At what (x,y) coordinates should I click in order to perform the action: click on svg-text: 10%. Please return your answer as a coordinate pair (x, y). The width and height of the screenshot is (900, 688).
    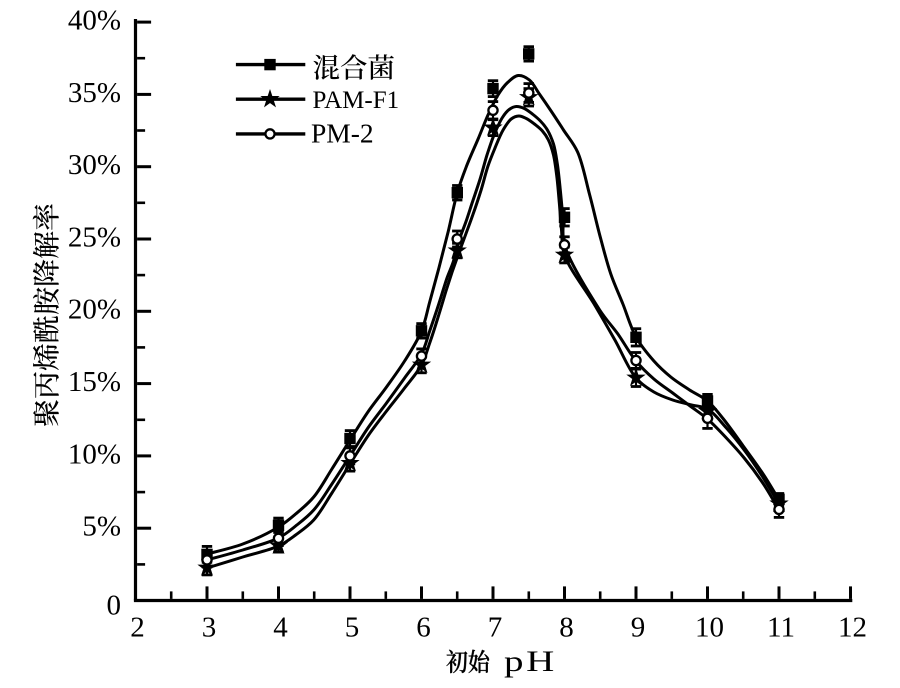
    Looking at the image, I should click on (94, 454).